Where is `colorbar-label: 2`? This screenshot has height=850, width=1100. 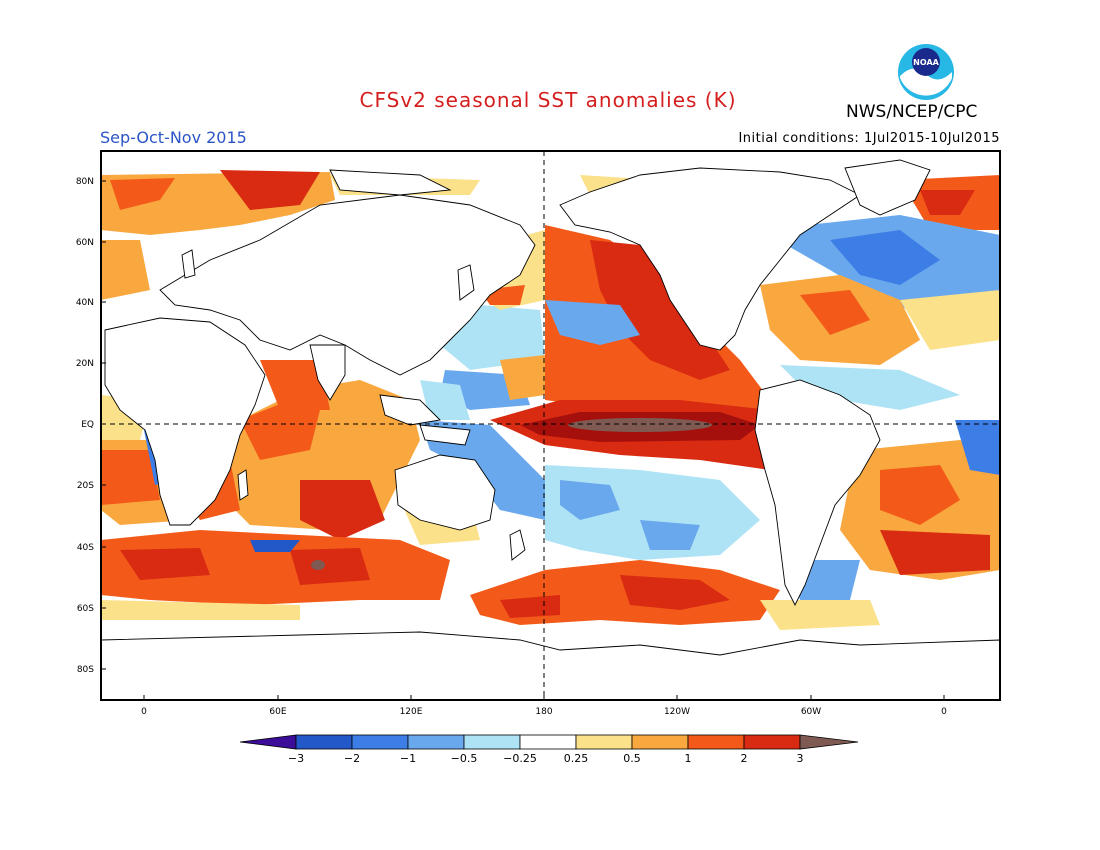 colorbar-label: 2 is located at coordinates (744, 758).